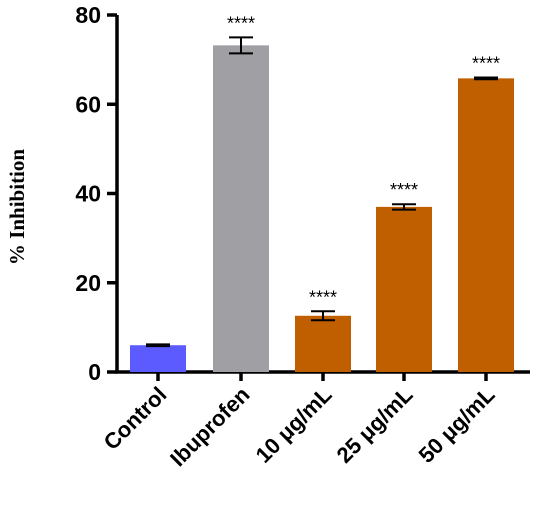 The height and width of the screenshot is (505, 550). Describe the element at coordinates (88, 15) in the screenshot. I see `y-tick-label: 80` at that location.